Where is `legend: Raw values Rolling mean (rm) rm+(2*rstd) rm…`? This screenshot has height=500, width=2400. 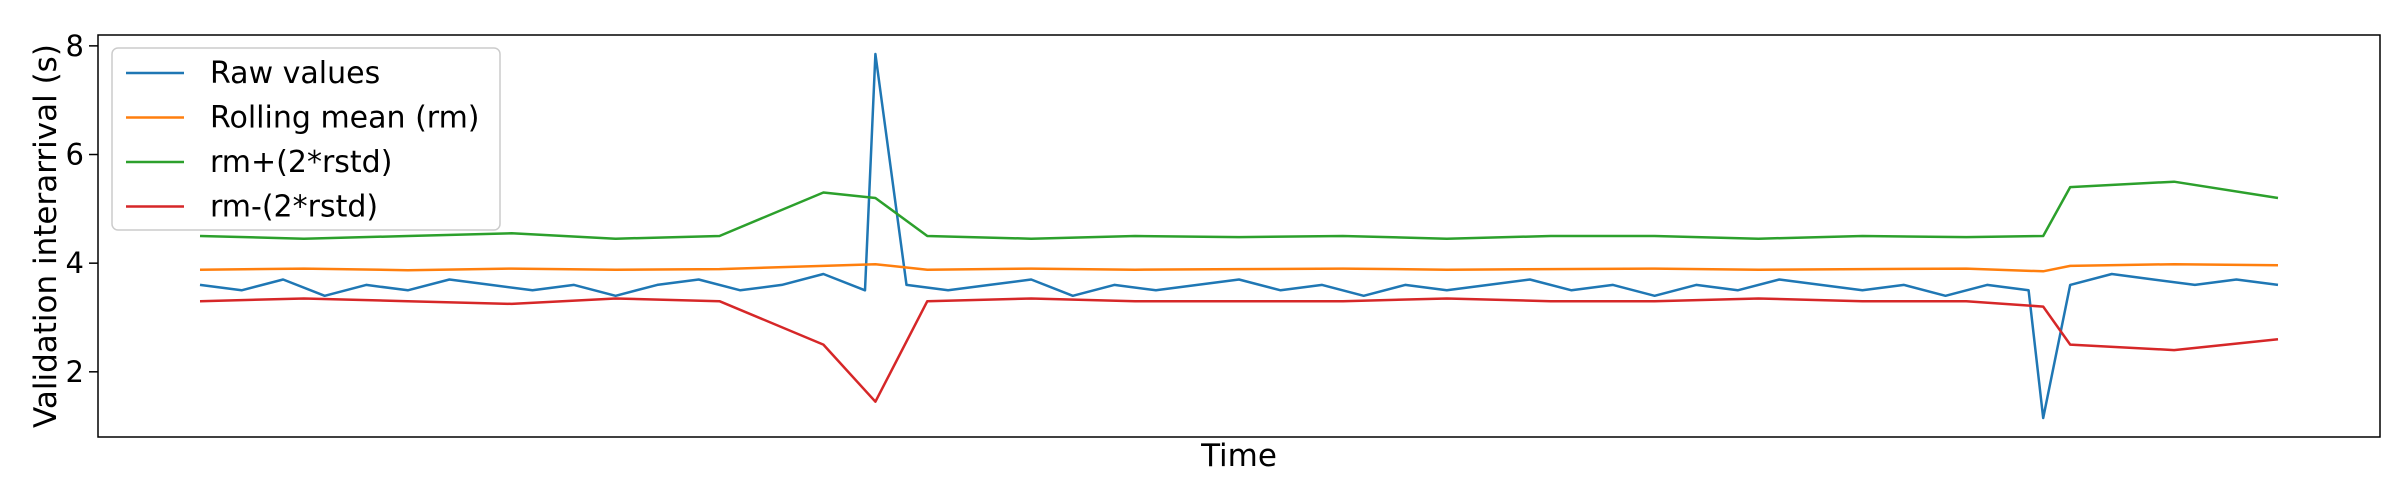
legend: Raw values Rolling mean (rm) rm+(2*rstd) rm… is located at coordinates (306, 139).